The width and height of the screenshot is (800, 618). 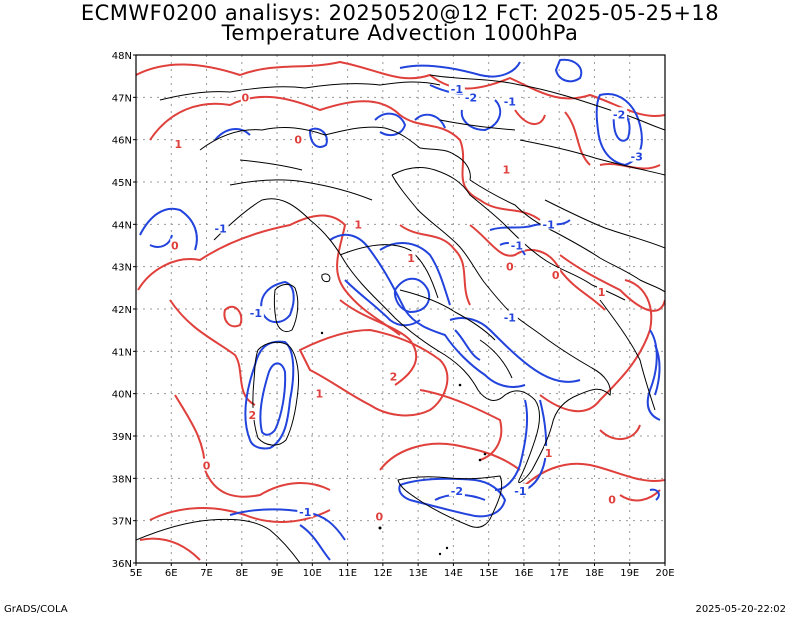 I want to click on elba-island, so click(x=326, y=278).